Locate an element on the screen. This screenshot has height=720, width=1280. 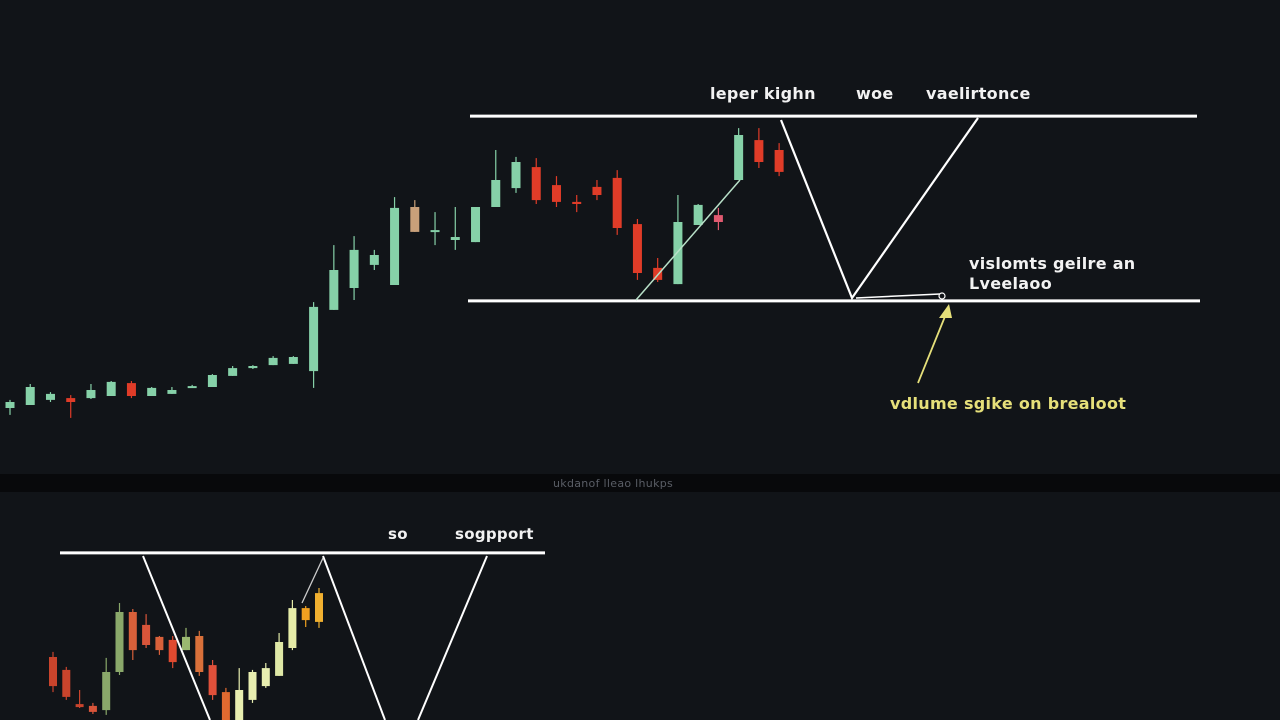
volume-label-line2: Lveelaoo is located at coordinates (1010, 283).